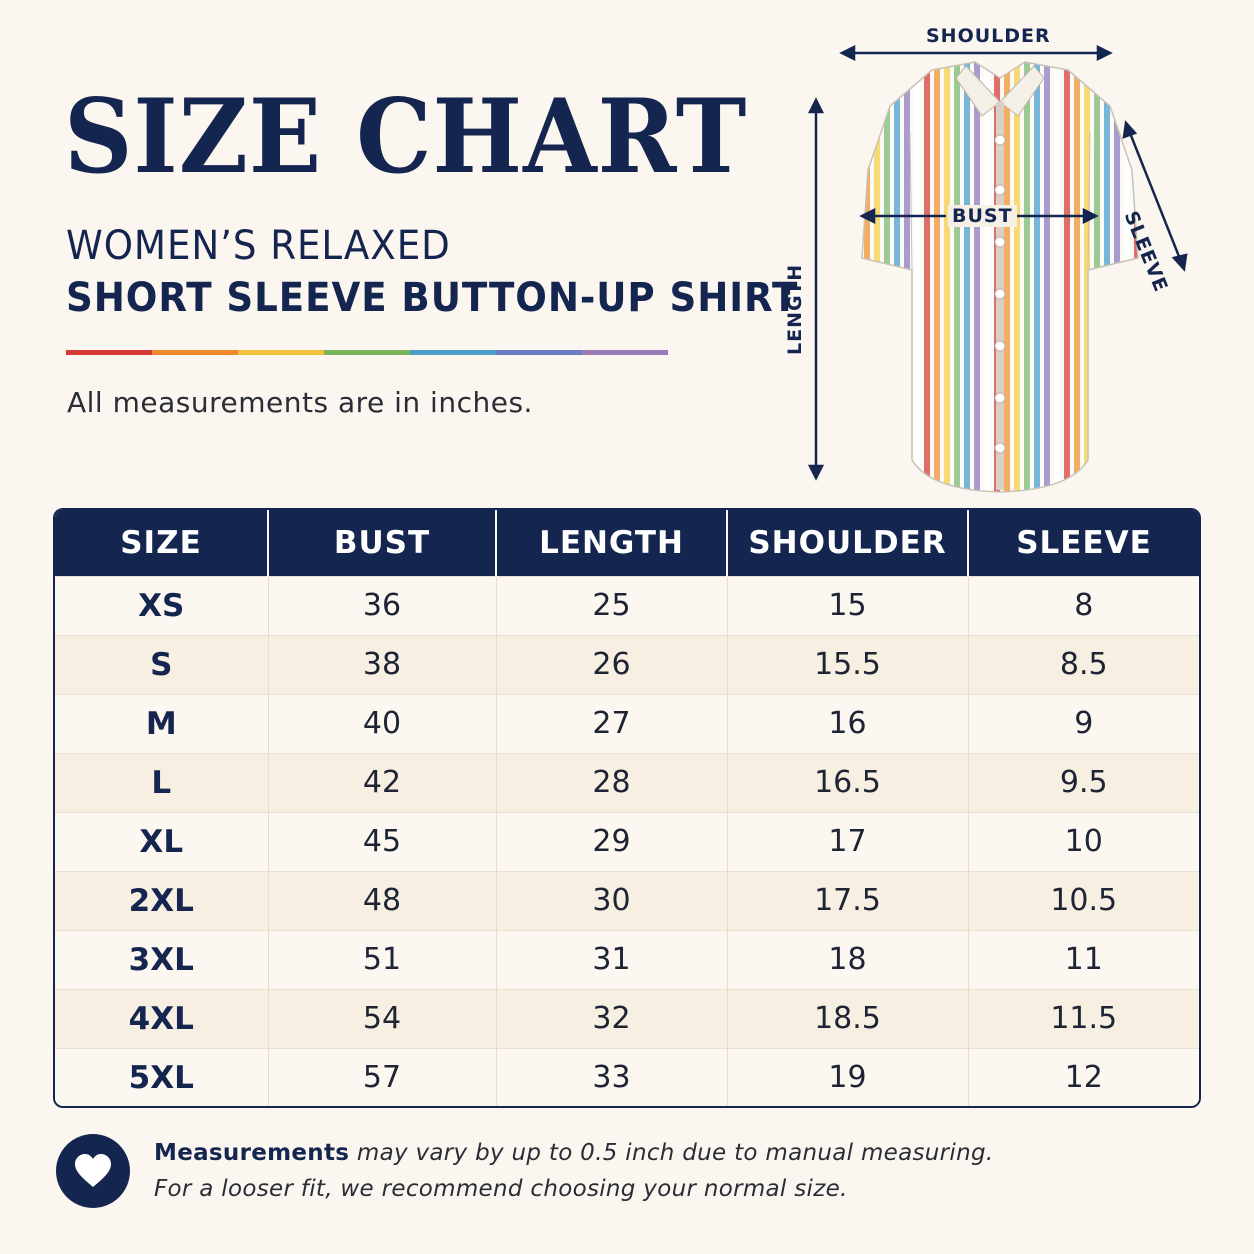  Describe the element at coordinates (1083, 782) in the screenshot. I see `table-cell: 9.5` at that location.